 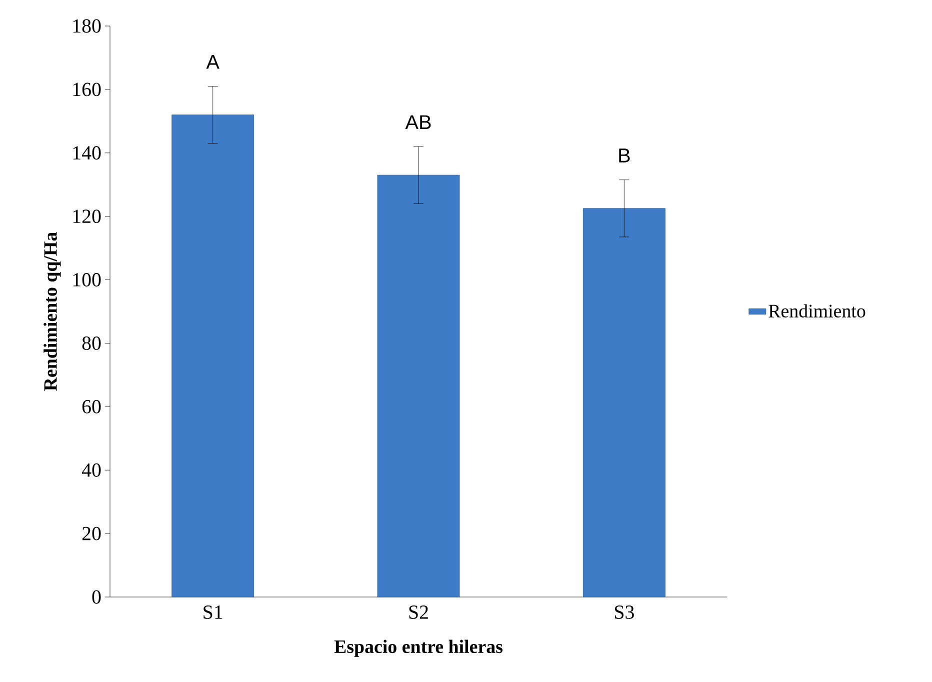 I want to click on legend-label: Rendimiento, so click(x=817, y=311).